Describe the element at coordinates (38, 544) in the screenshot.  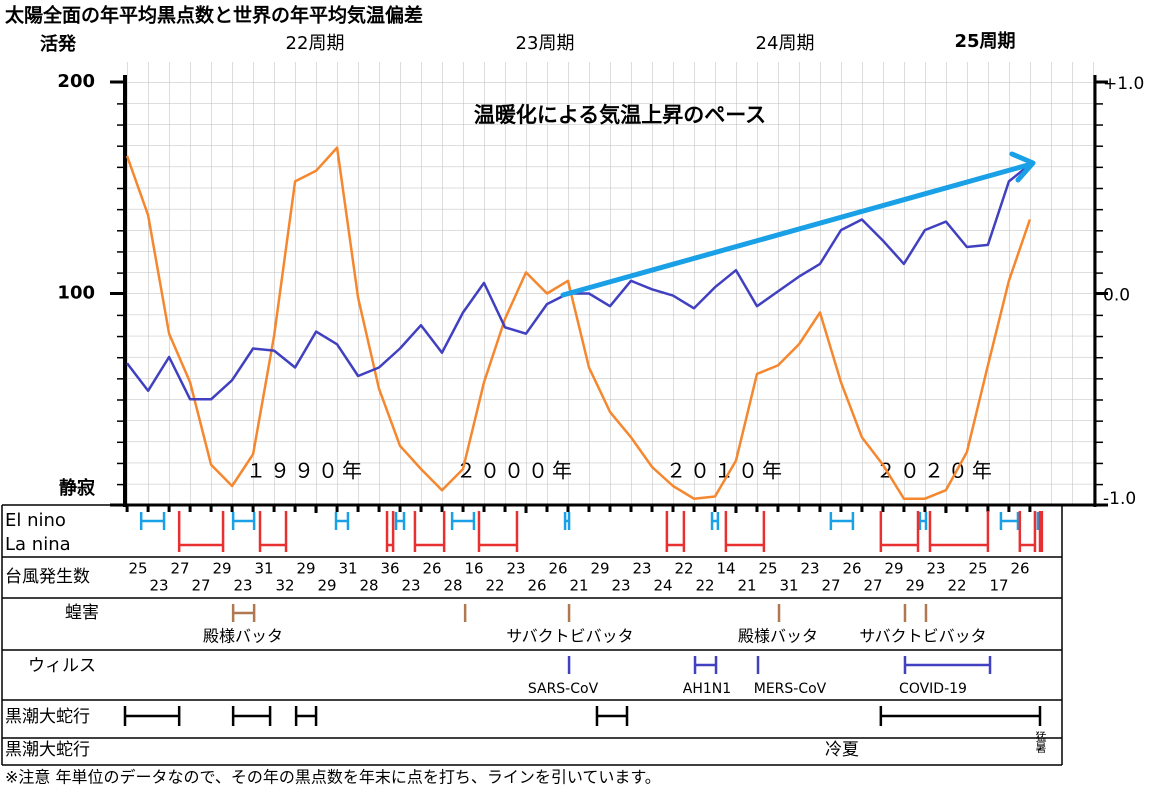
I see `row-label: La nina` at that location.